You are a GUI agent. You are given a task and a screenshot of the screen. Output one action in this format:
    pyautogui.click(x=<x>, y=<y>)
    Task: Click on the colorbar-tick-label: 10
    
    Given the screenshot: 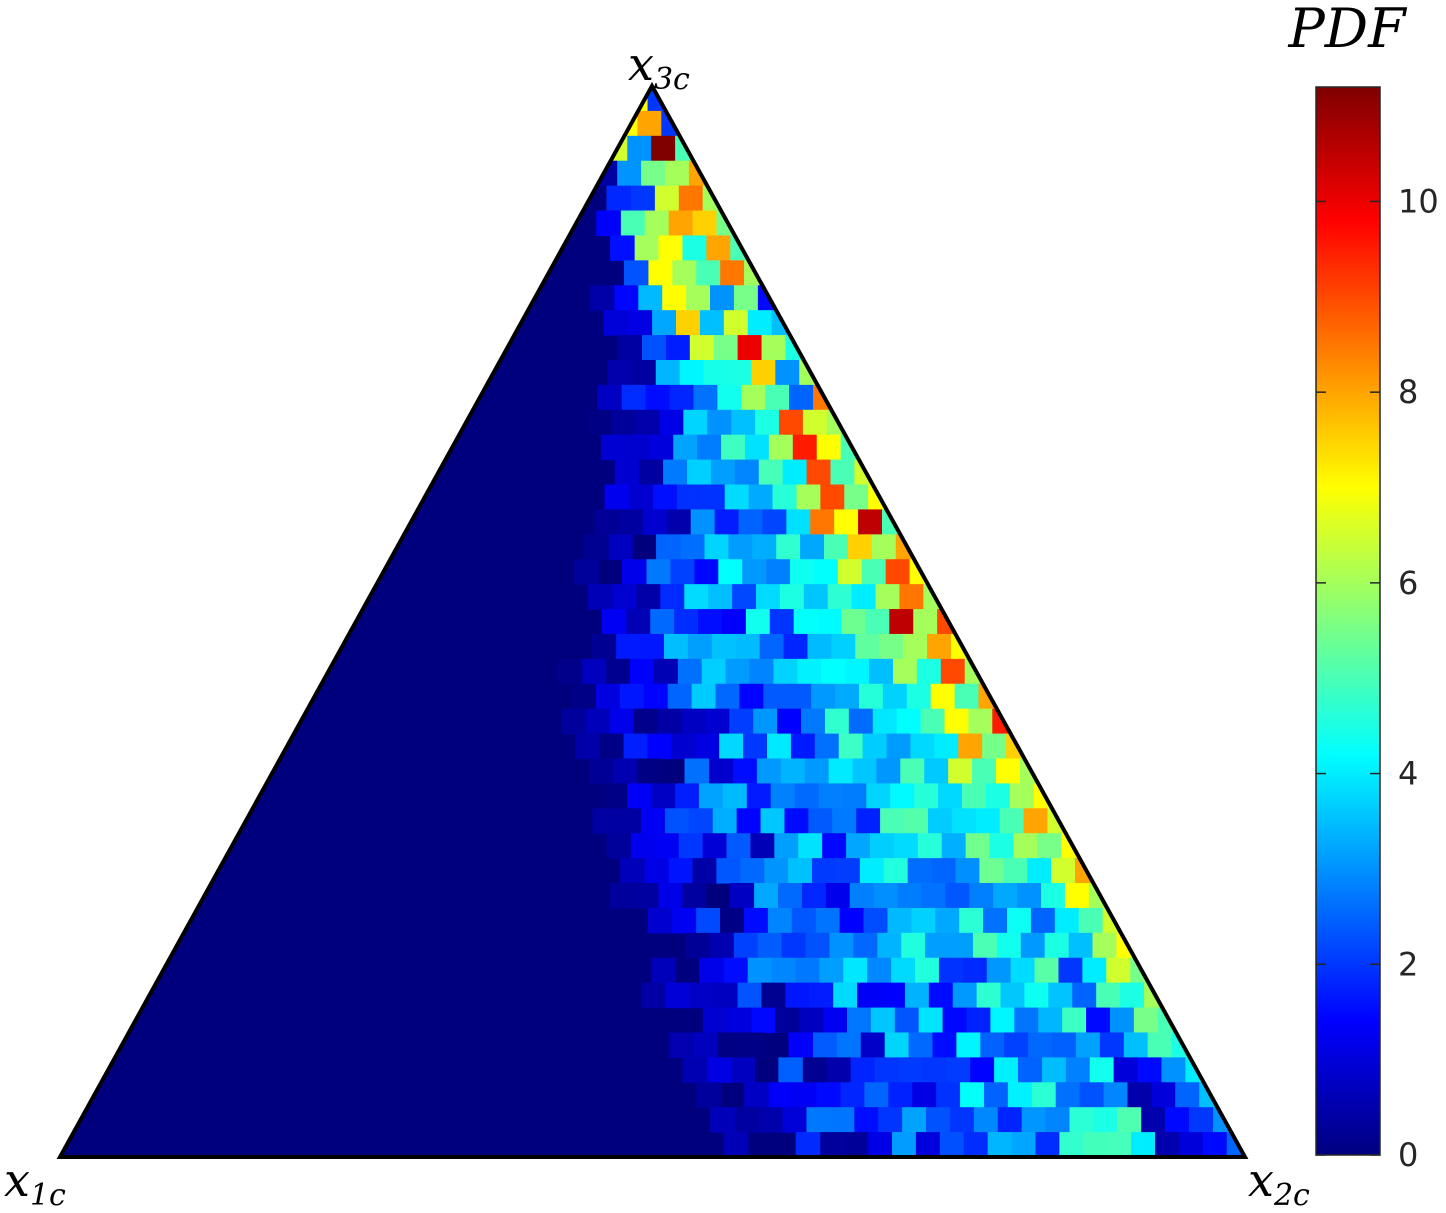 What is the action you would take?
    pyautogui.click(x=1418, y=201)
    